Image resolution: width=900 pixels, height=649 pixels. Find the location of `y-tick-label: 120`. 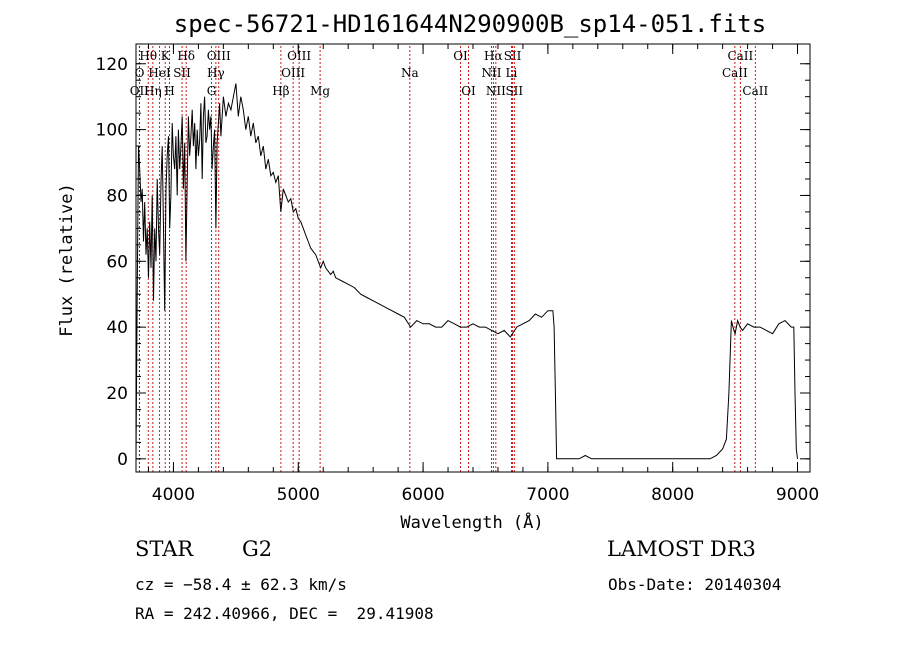

y-tick-label: 120 is located at coordinates (112, 65).